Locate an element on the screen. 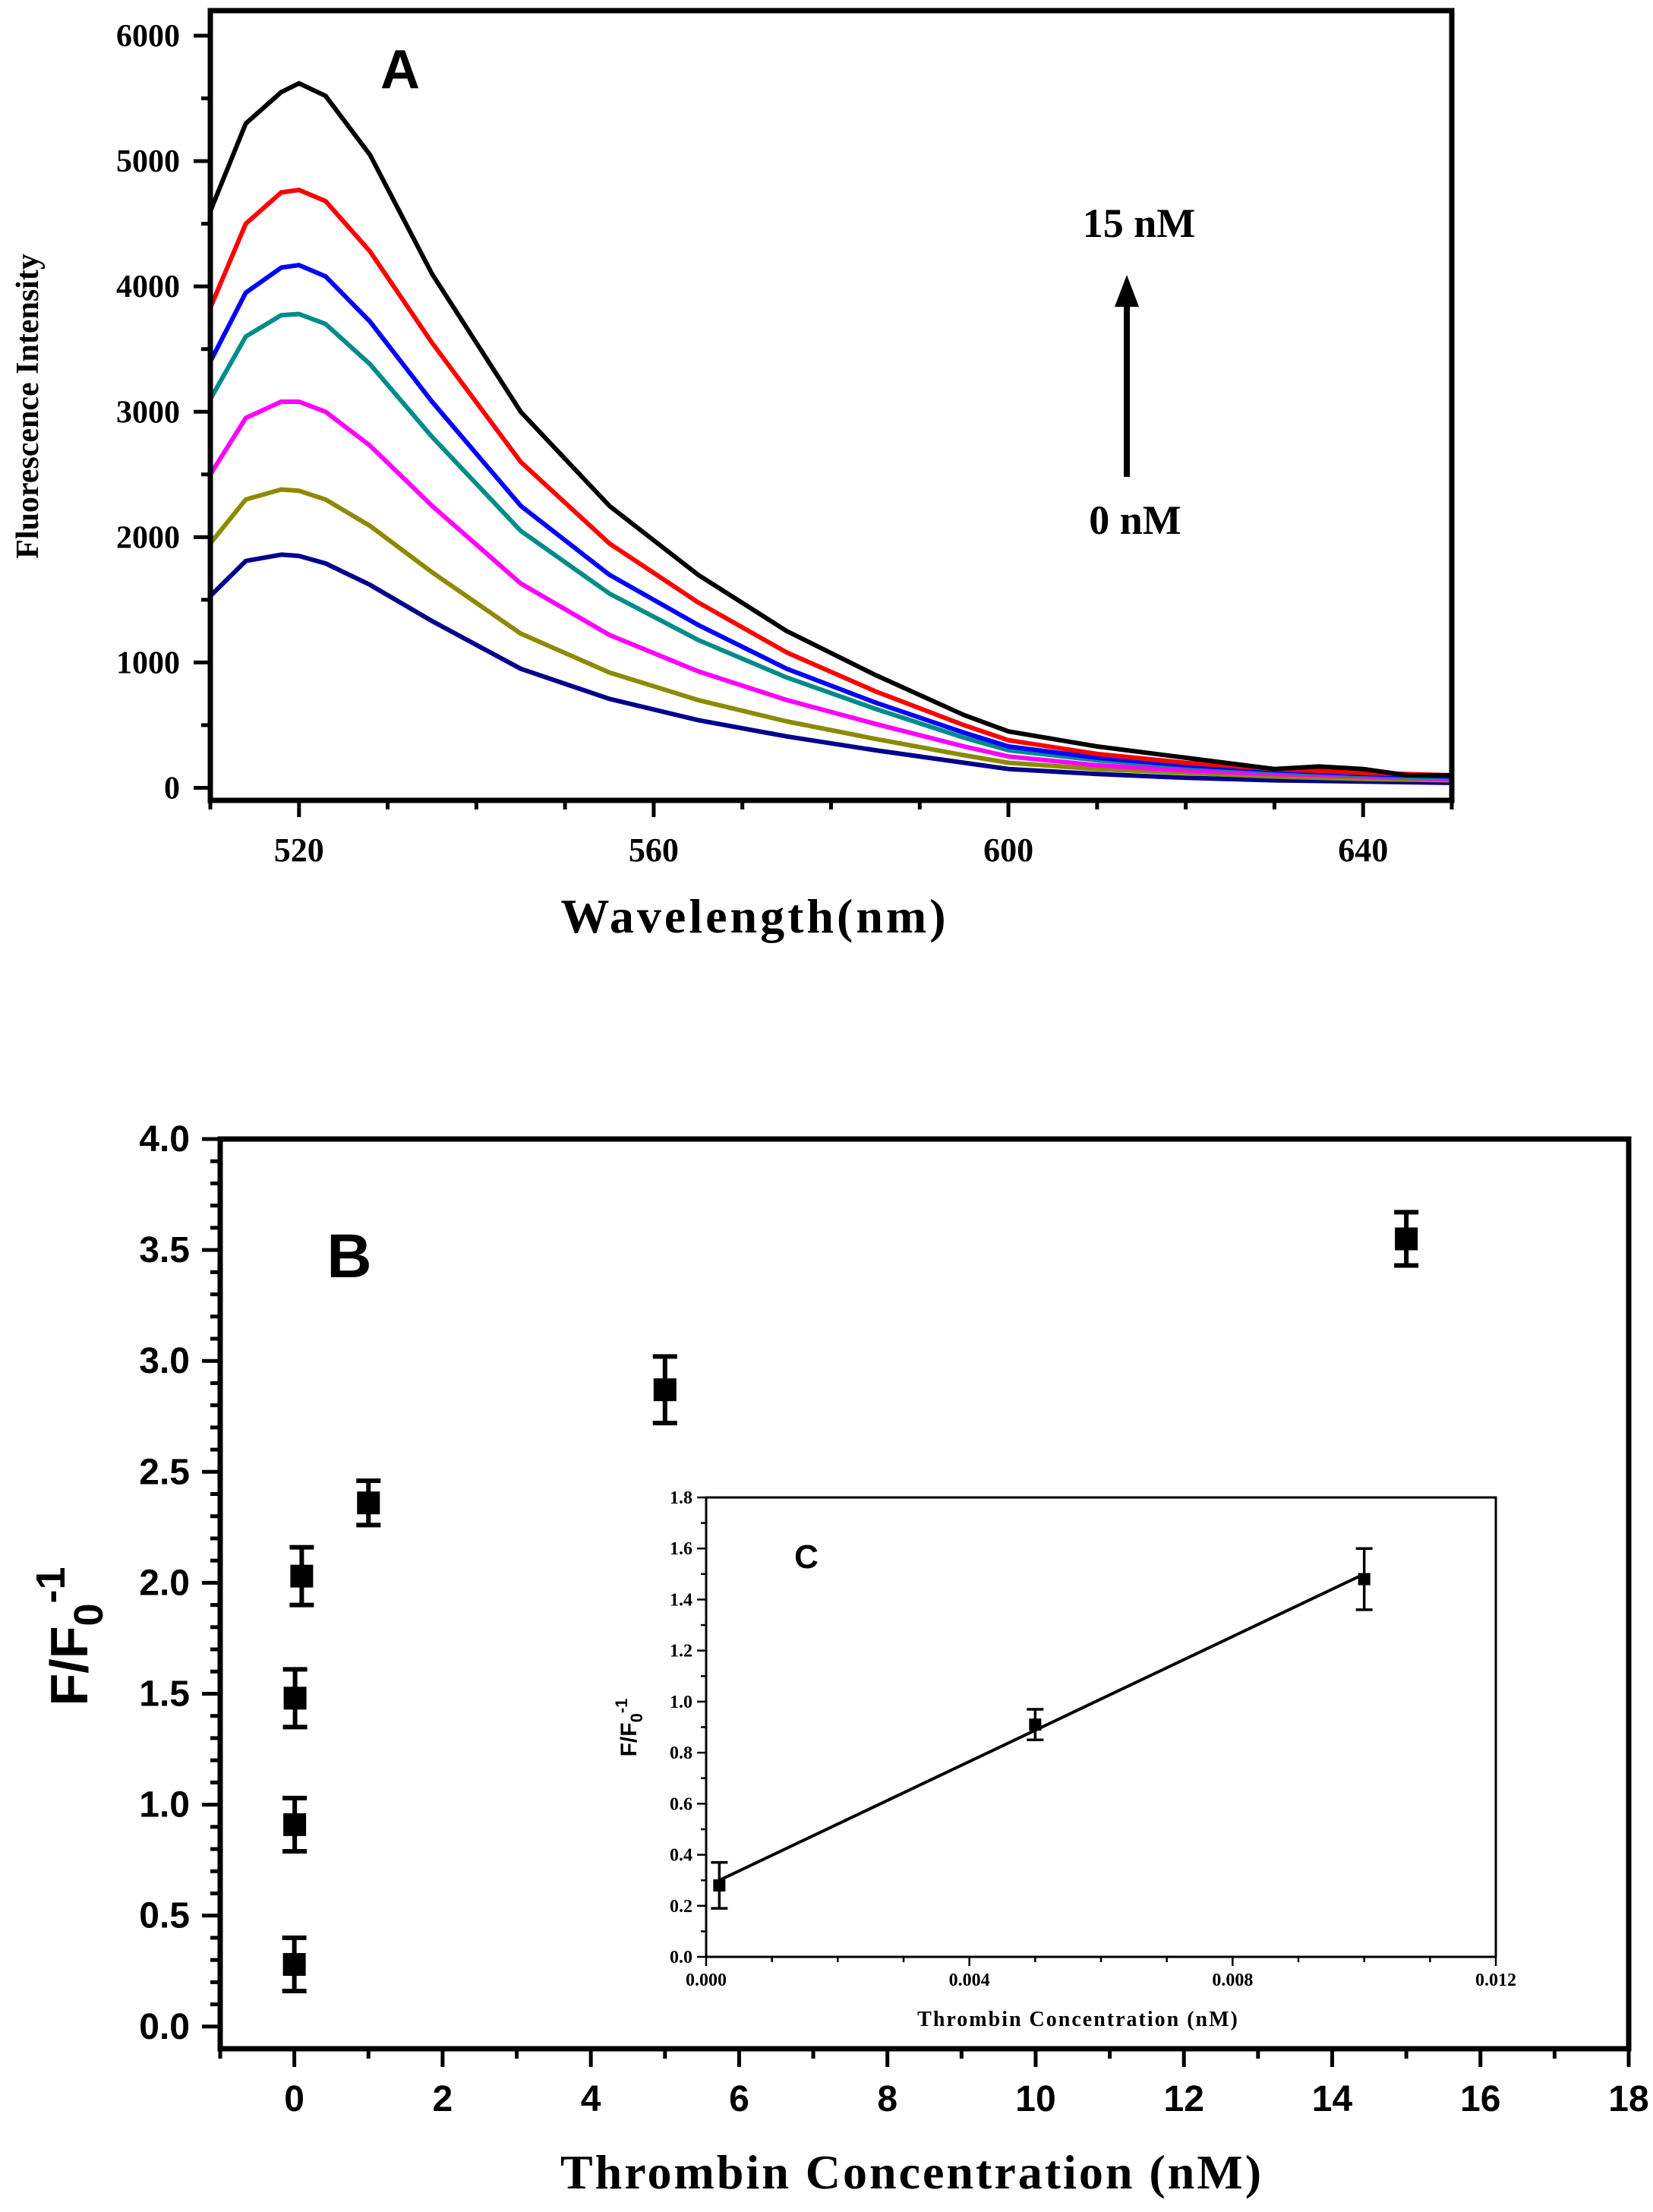  panel-a-x-tick-label: 600 is located at coordinates (1008, 850).